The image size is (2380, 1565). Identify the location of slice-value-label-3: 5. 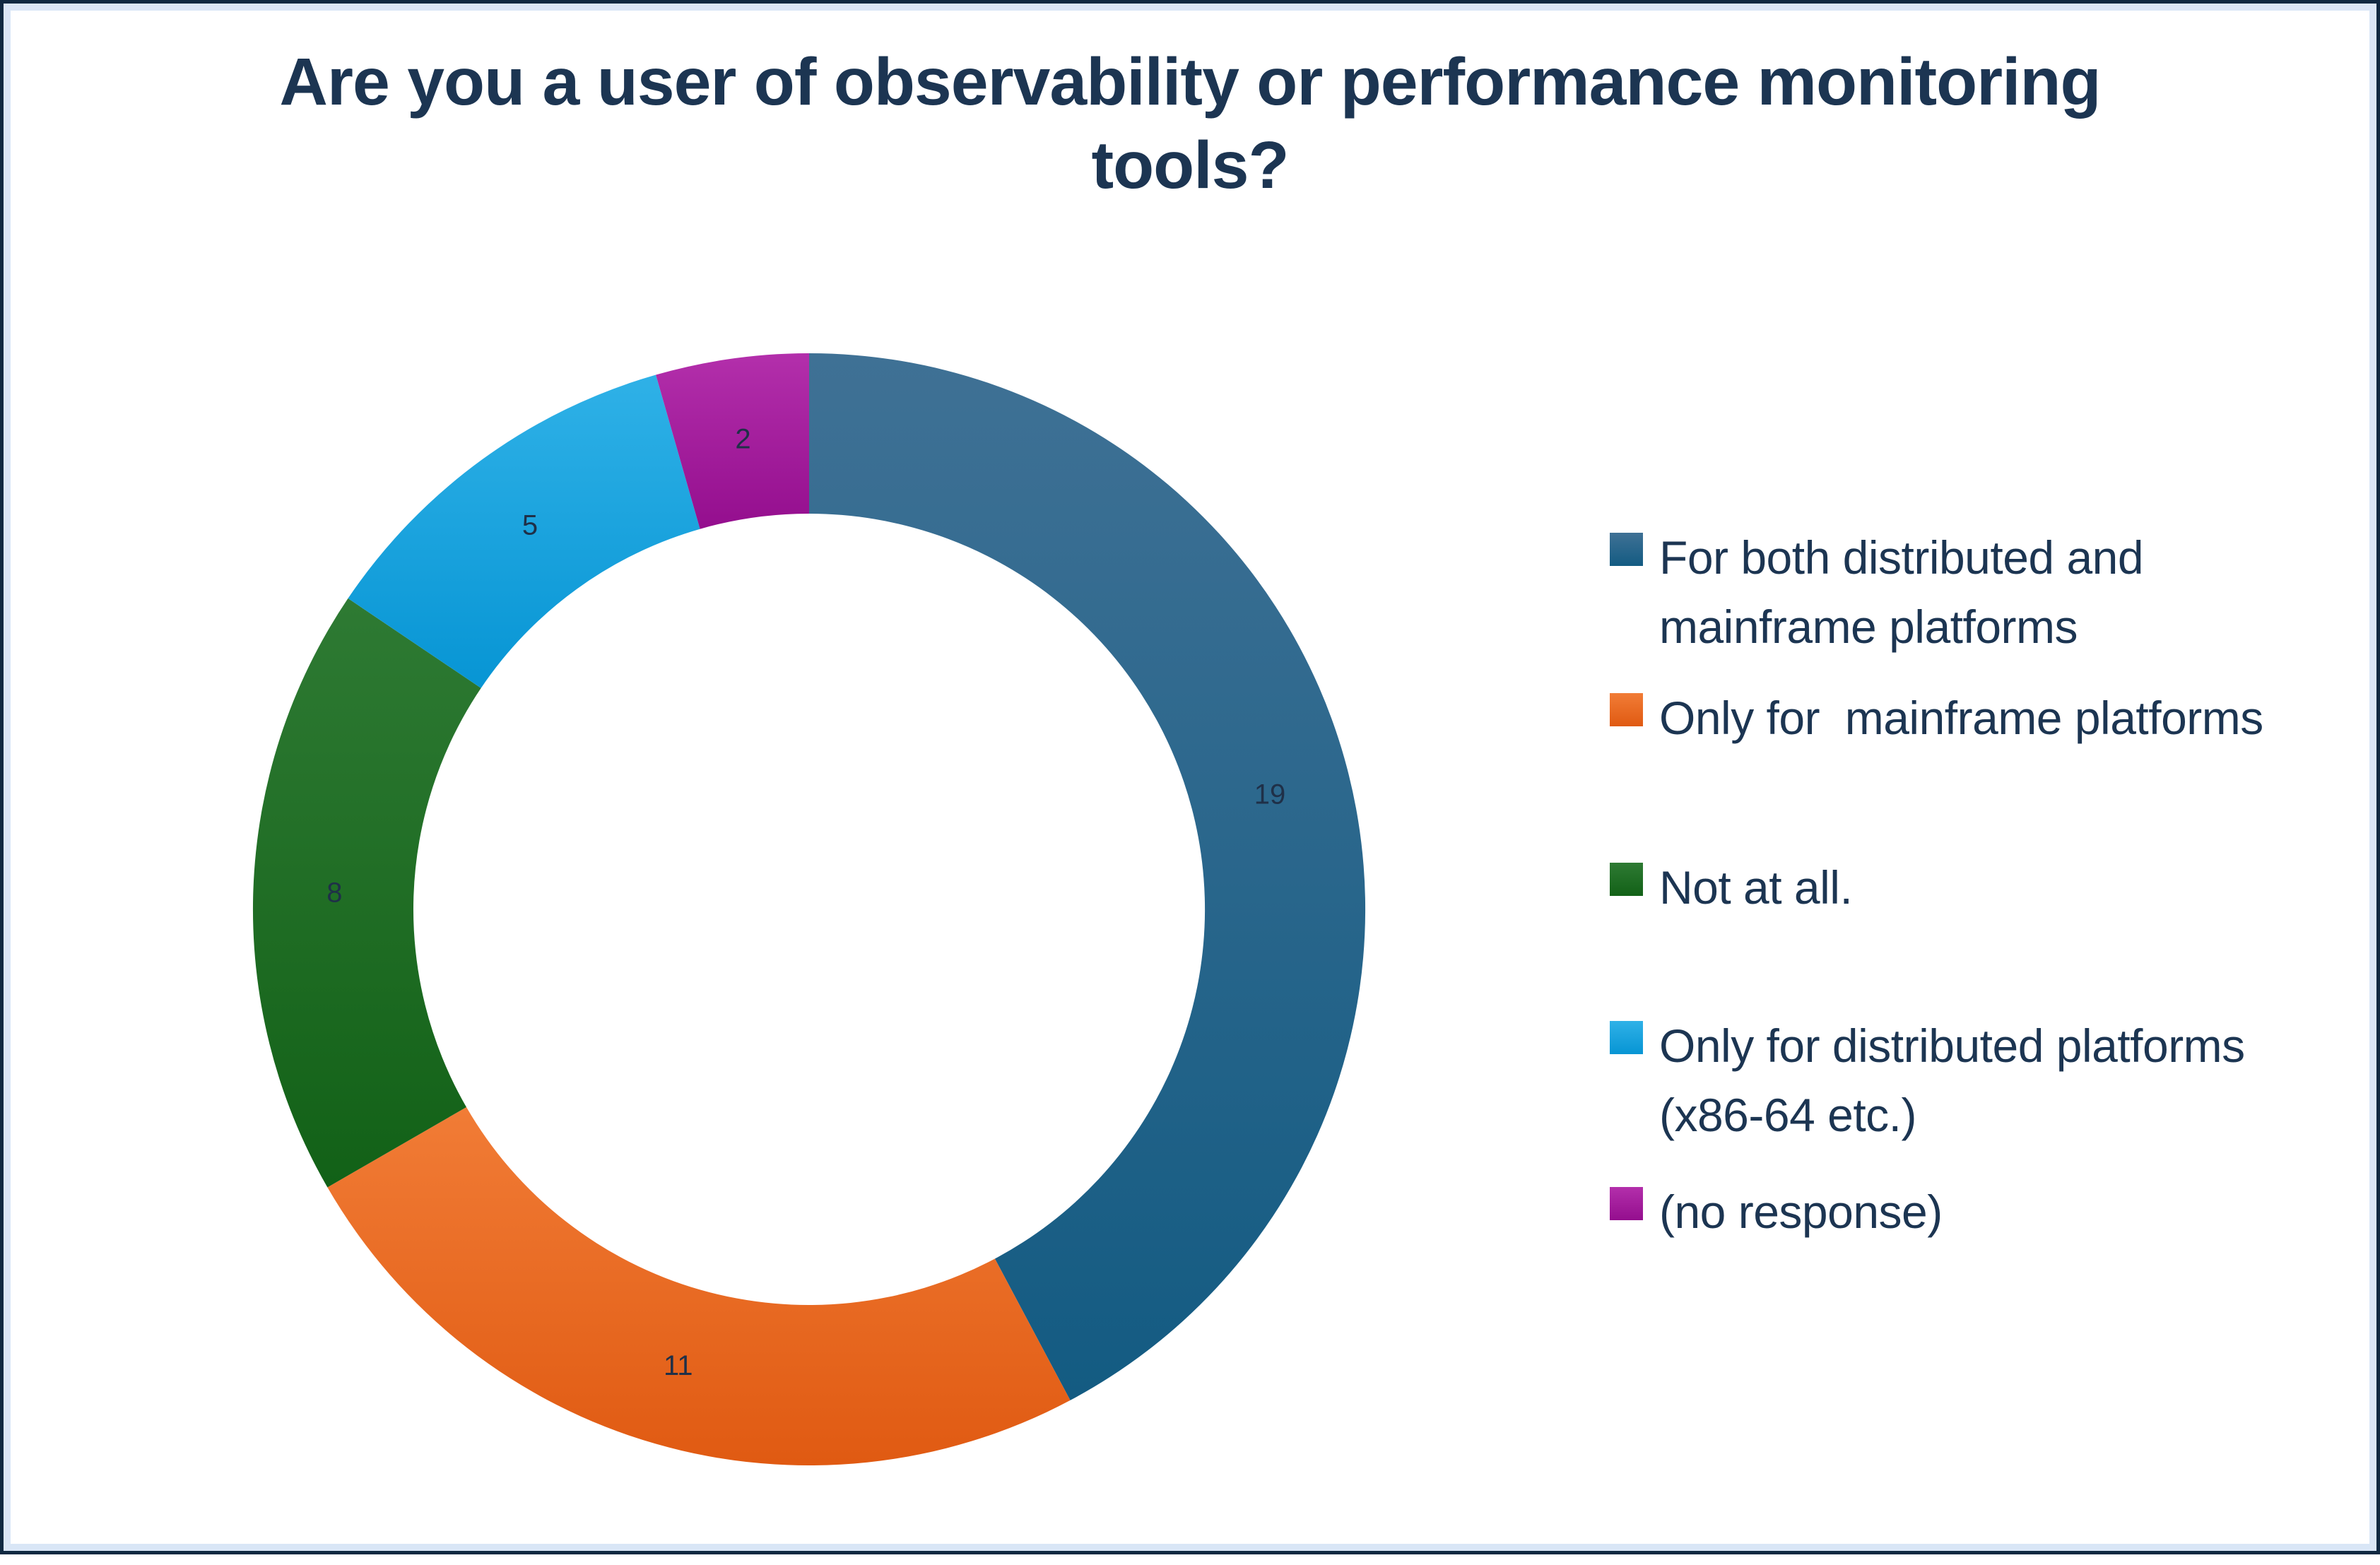
(530, 525).